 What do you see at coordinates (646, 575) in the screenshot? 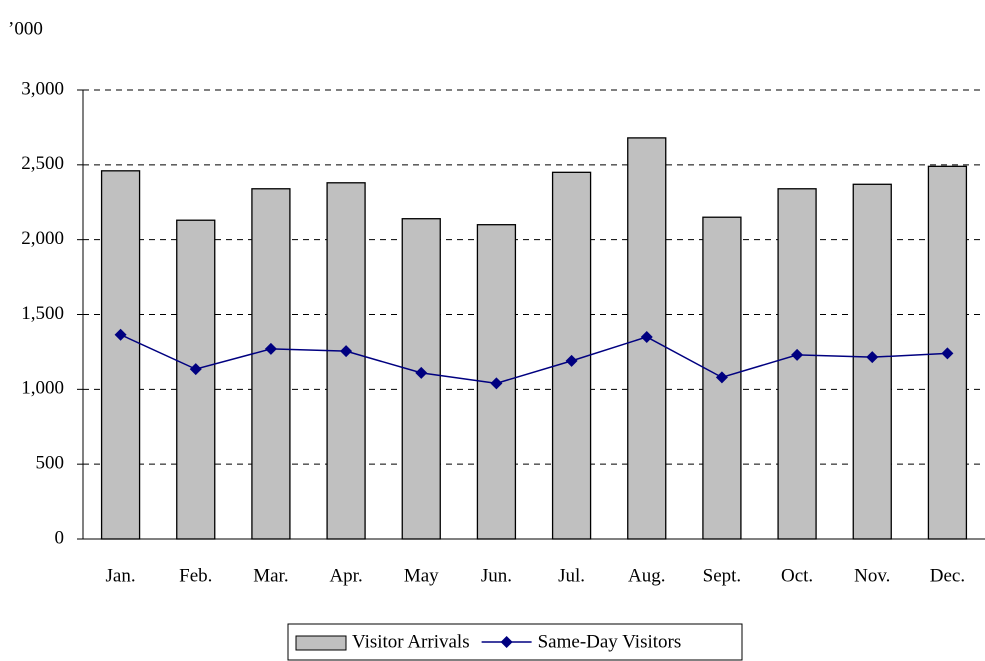
I see `x-tick-label: Aug.` at bounding box center [646, 575].